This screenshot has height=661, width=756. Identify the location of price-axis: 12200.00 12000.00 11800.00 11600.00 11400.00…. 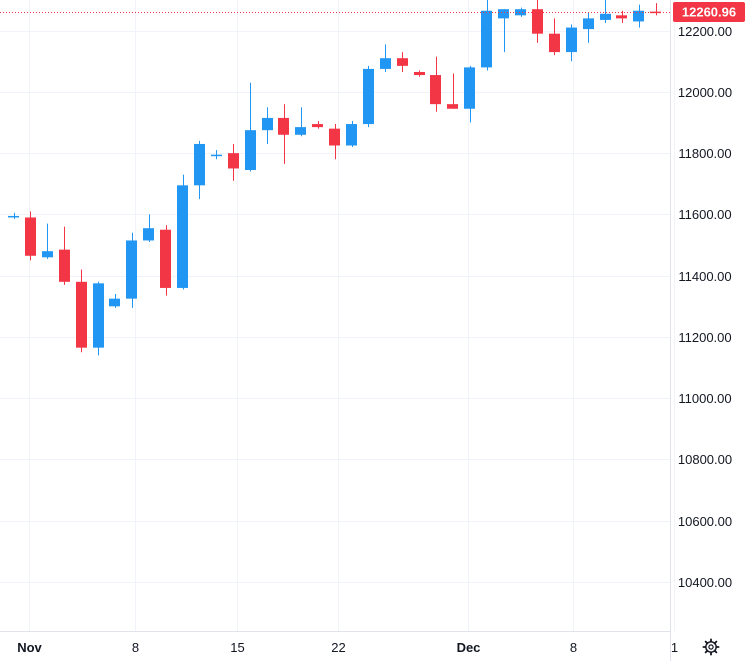
(705, 307).